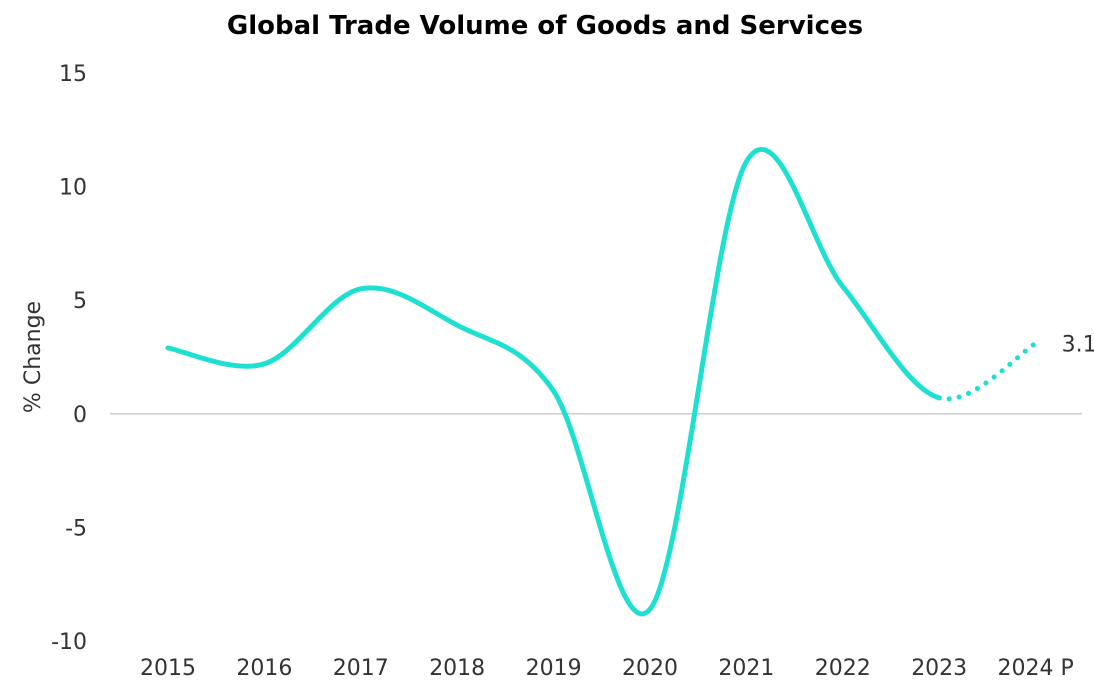  What do you see at coordinates (554, 668) in the screenshot?
I see `x-tick-label: 2019` at bounding box center [554, 668].